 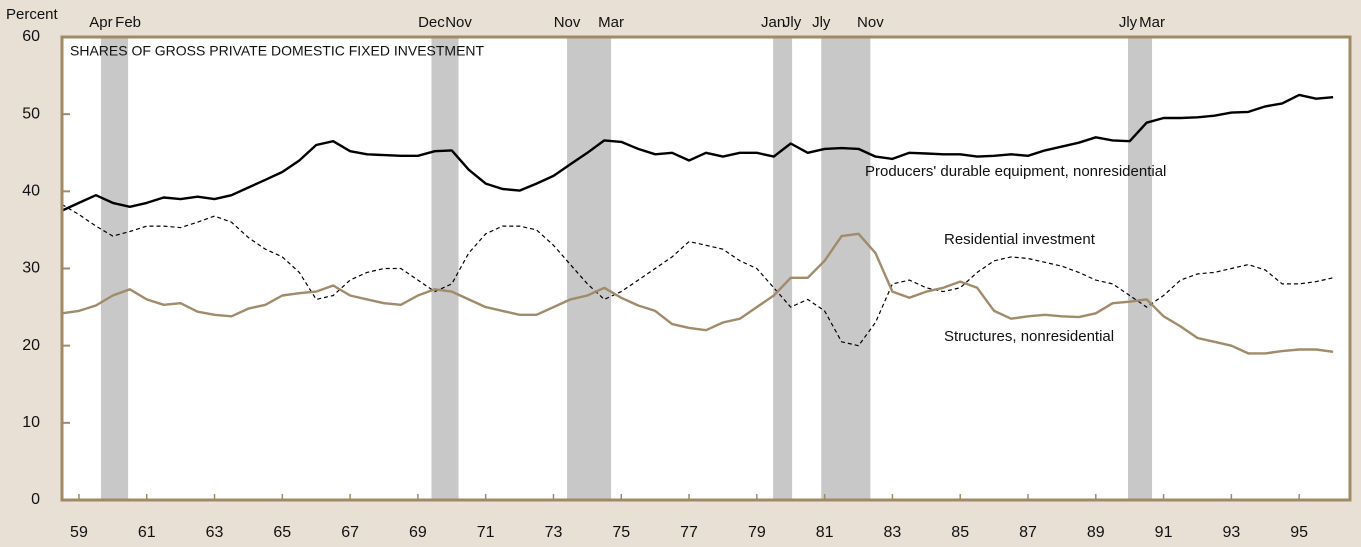 What do you see at coordinates (773, 22) in the screenshot?
I see `recession-start-label: Jan` at bounding box center [773, 22].